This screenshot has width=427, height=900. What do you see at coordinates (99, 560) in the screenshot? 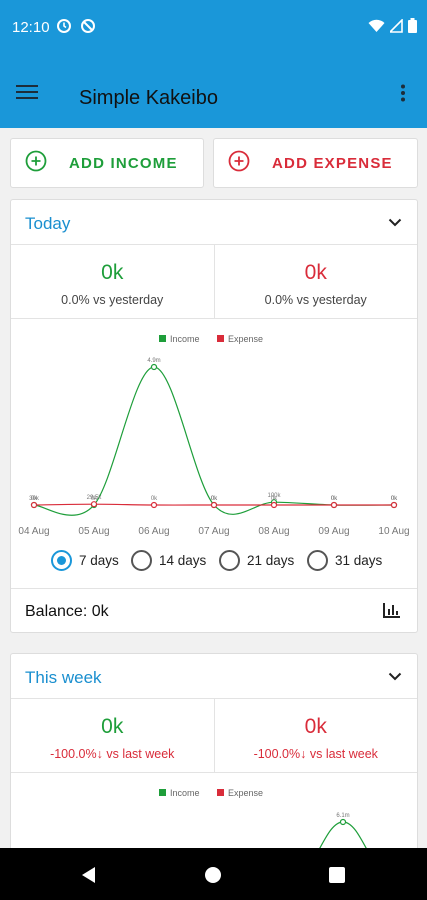
I see `range-label: 7 days` at bounding box center [99, 560].